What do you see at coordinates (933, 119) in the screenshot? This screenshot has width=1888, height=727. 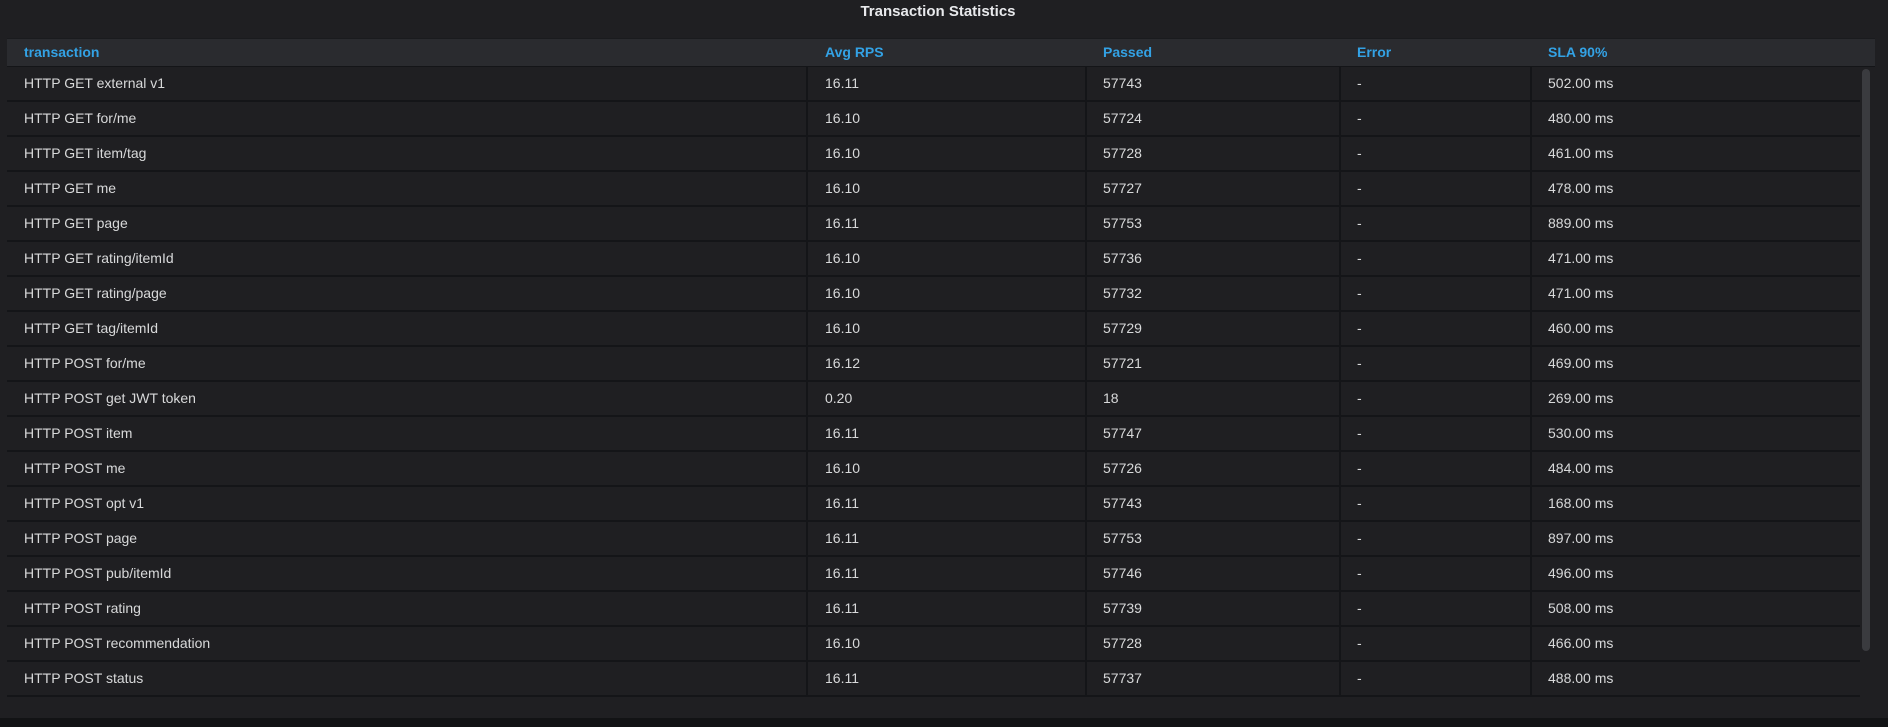 I see `table-row: HTTP GET for/me 16.10 57724 - 480.00 ms` at bounding box center [933, 119].